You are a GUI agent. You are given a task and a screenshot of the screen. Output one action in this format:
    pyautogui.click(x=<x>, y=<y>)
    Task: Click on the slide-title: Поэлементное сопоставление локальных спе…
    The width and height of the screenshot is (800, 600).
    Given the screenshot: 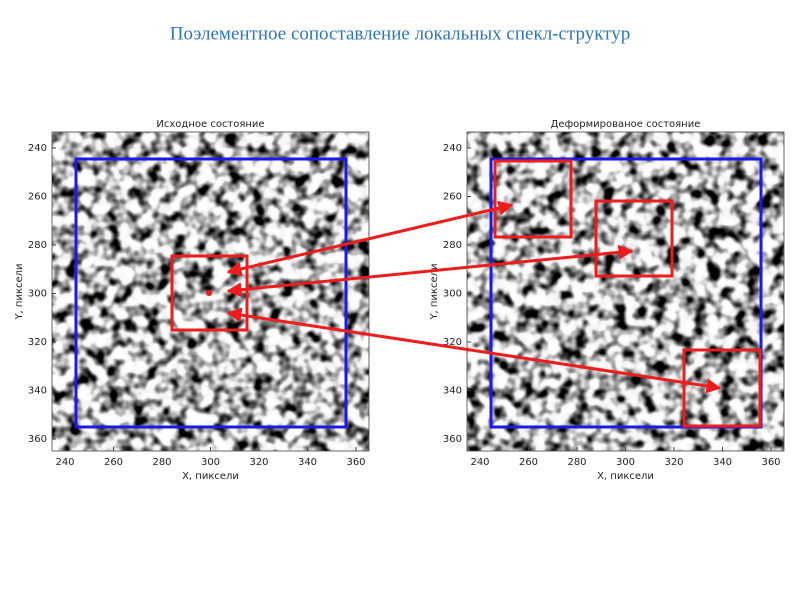 What is the action you would take?
    pyautogui.click(x=400, y=33)
    